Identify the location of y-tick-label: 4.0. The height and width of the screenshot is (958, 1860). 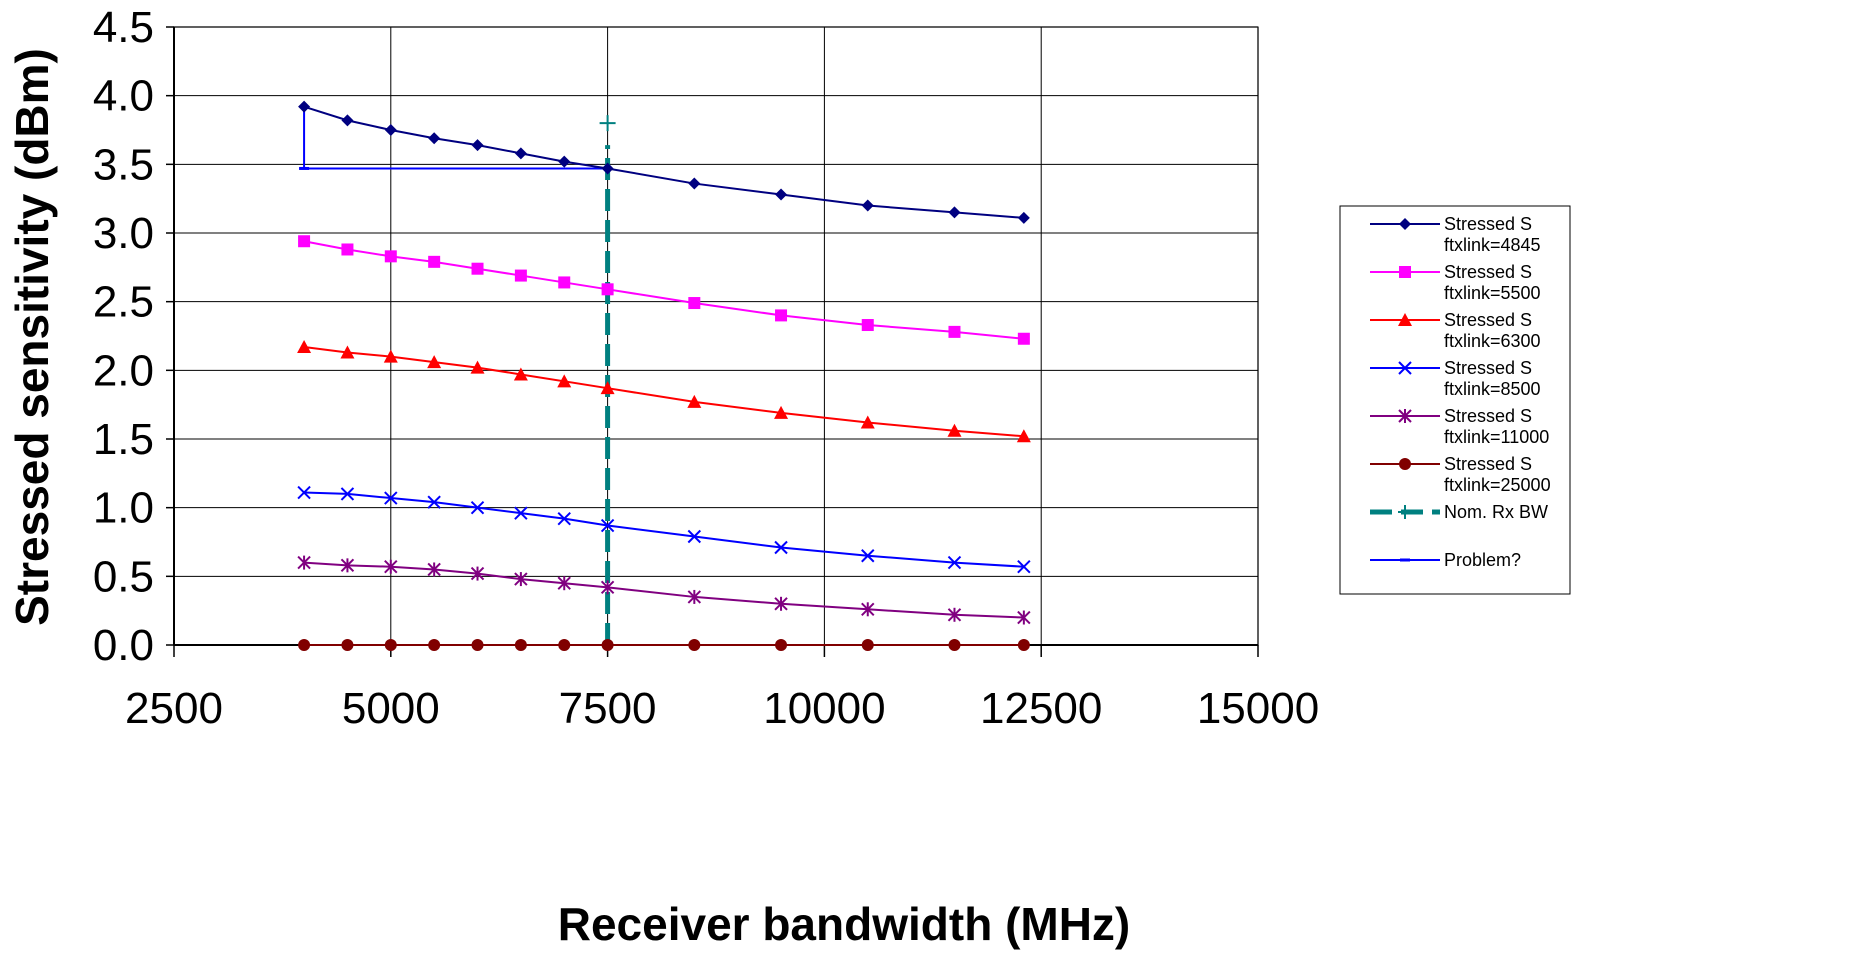
(123, 96).